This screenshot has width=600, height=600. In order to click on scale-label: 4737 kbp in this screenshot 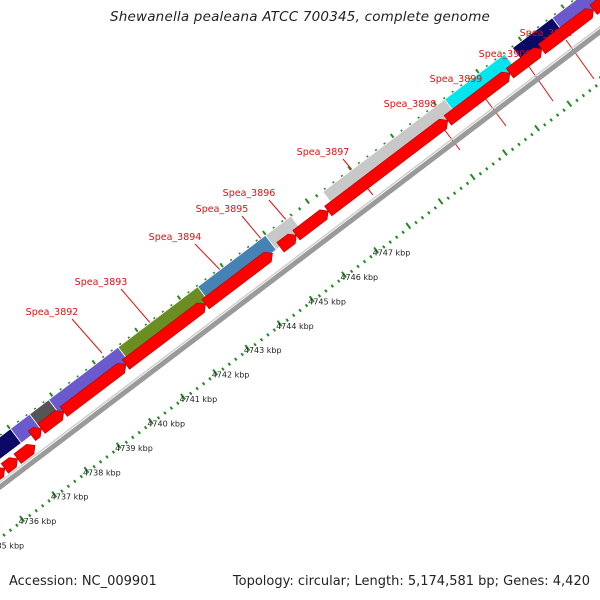, I will do `click(70, 497)`.